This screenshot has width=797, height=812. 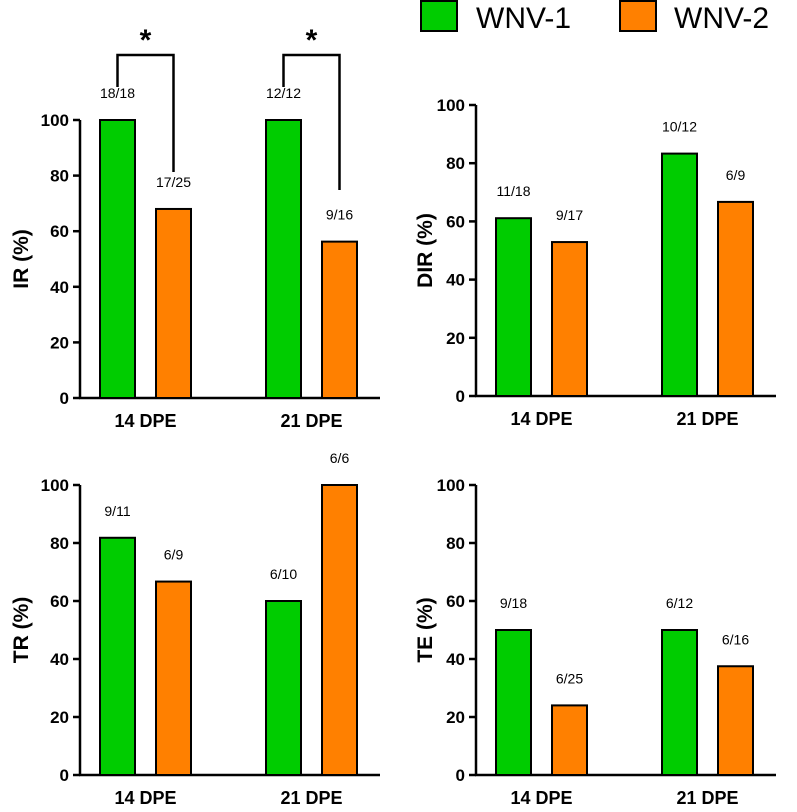 I want to click on ir-category-label: 14 DPE, so click(x=145, y=421).